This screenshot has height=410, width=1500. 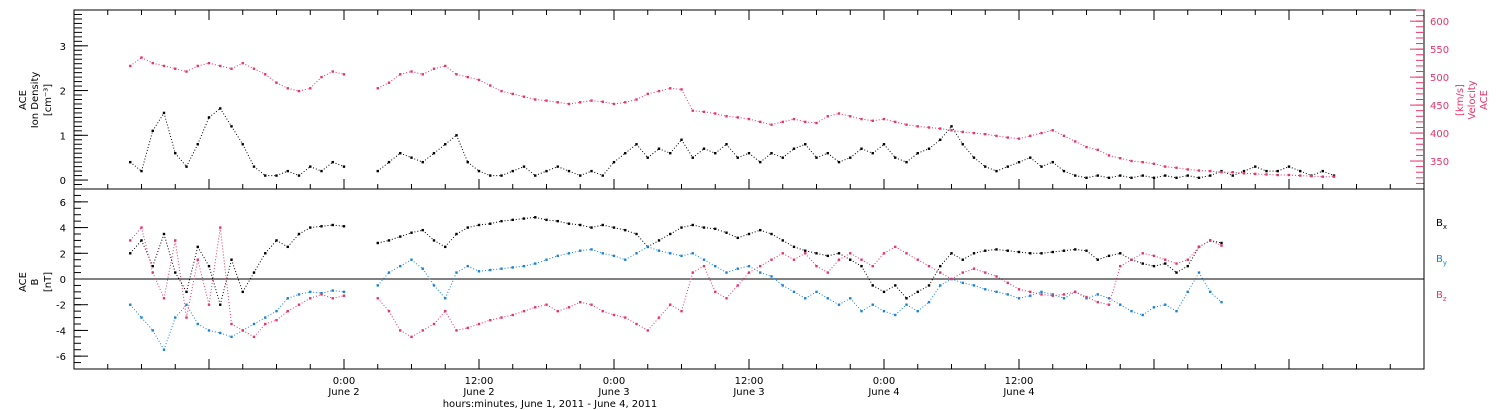 What do you see at coordinates (1472, 99) in the screenshot?
I see `velocity-ylabel-2: Velocity` at bounding box center [1472, 99].